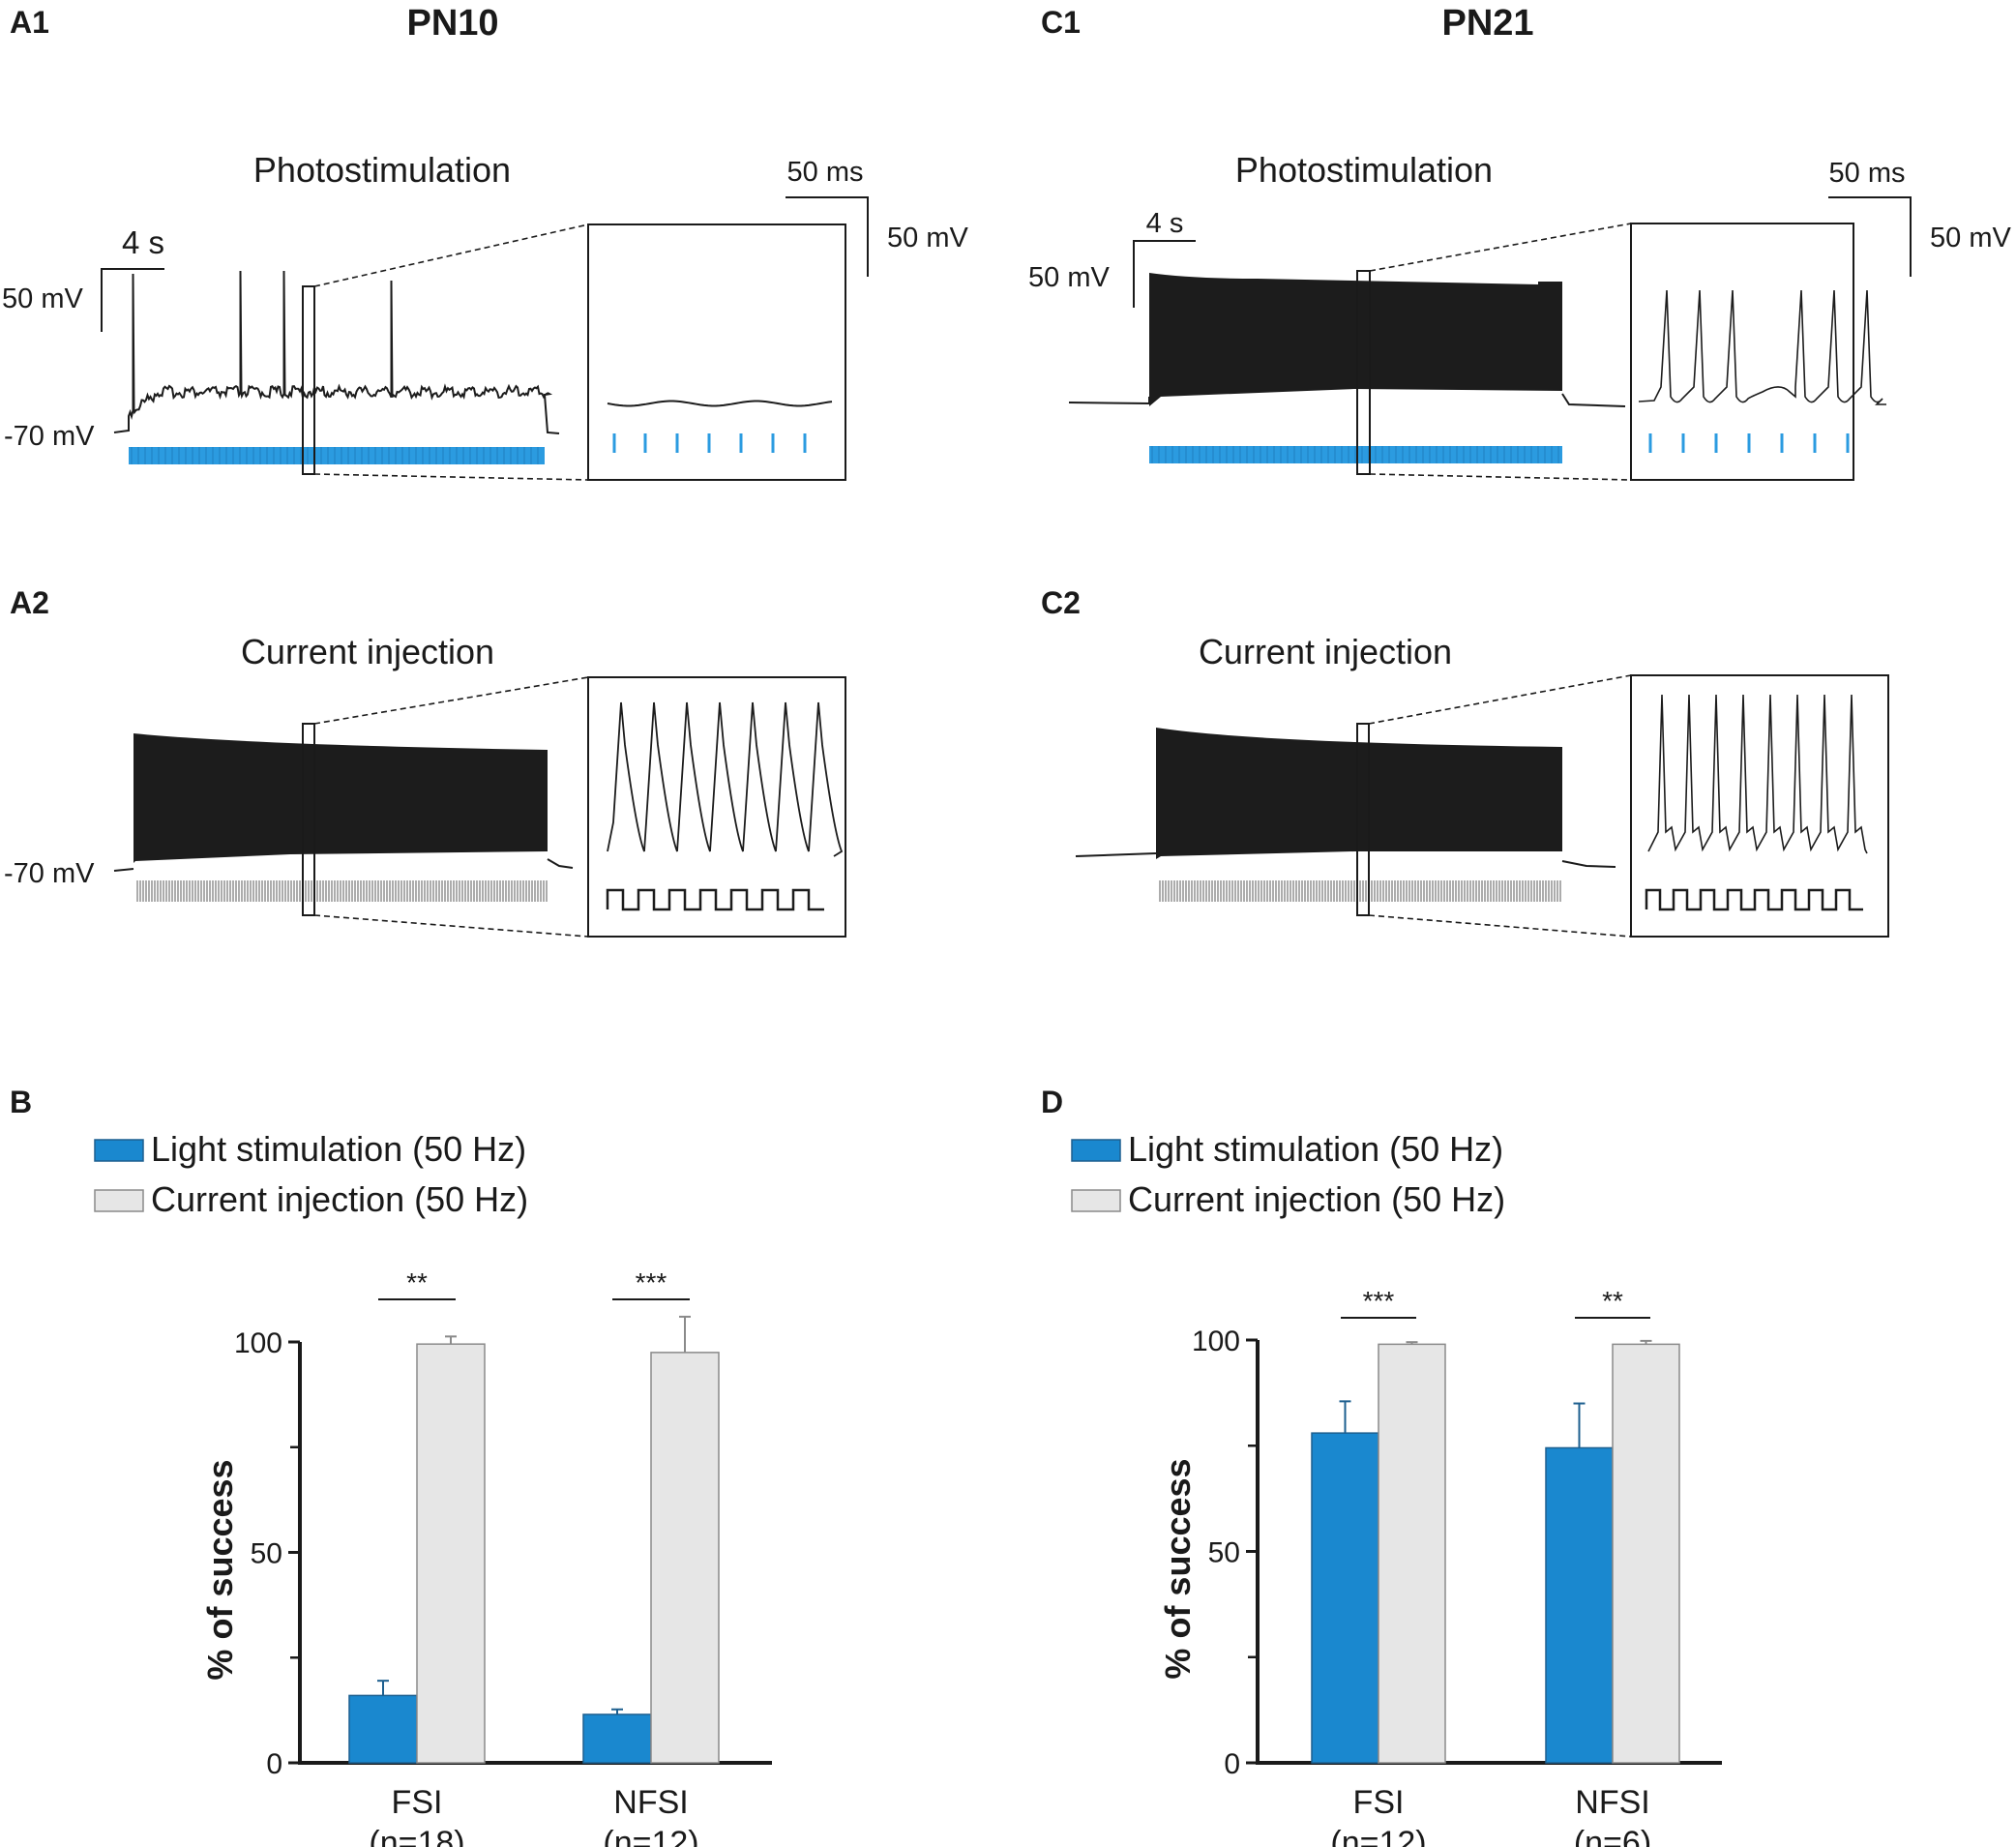 The height and width of the screenshot is (1847, 2016). I want to click on a2-zoom-square-wave, so click(715, 899).